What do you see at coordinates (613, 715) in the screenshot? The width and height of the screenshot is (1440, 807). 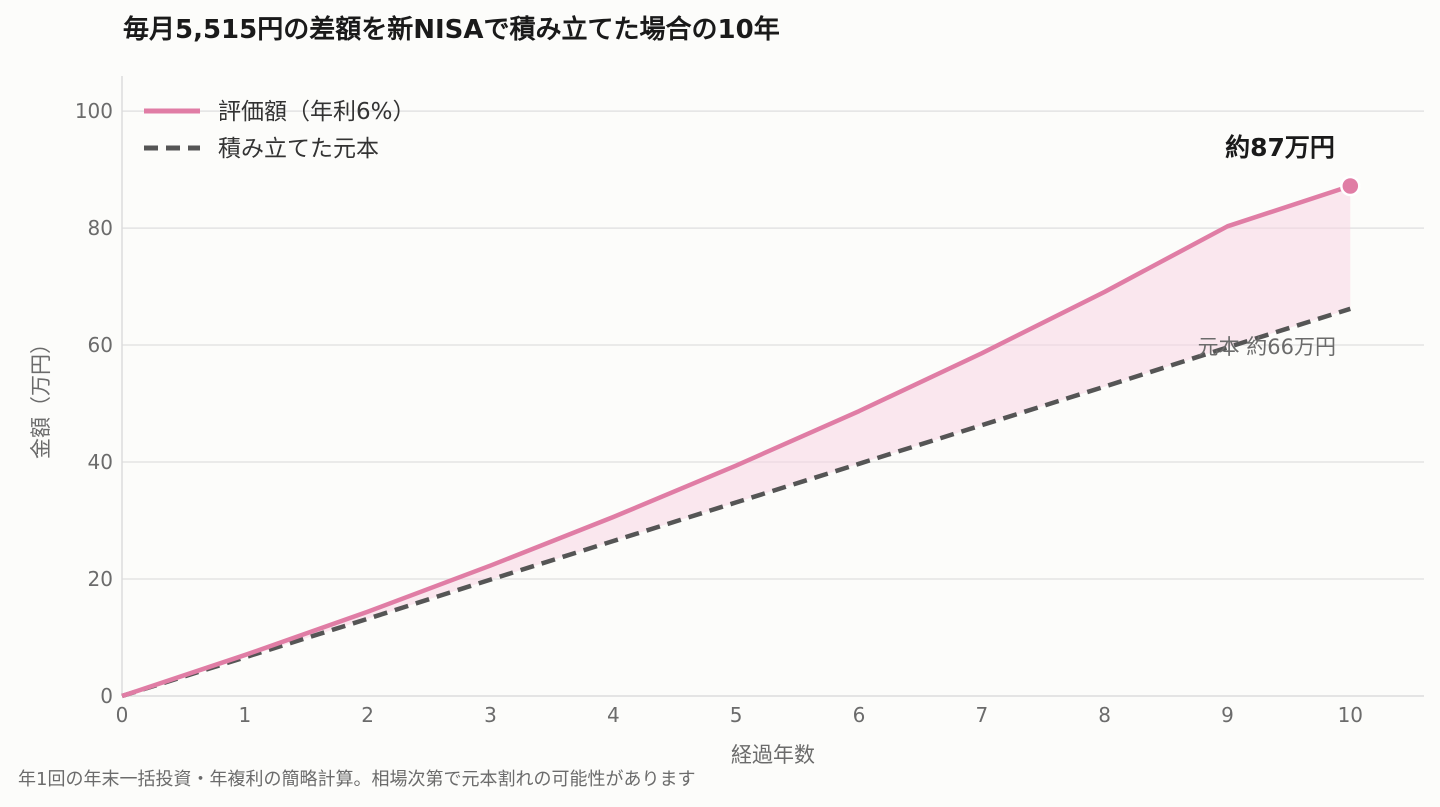 I see `x-tick-label: 4` at bounding box center [613, 715].